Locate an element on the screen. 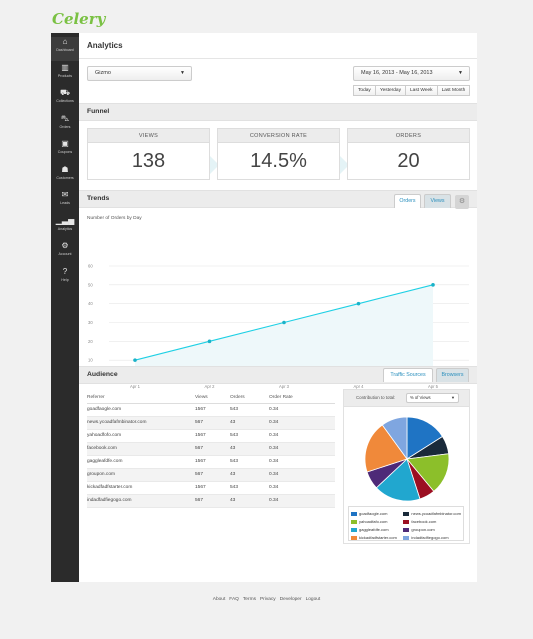 The height and width of the screenshot is (639, 533). table-row: yahoadfofo.com 1567 543 0.34 is located at coordinates (211, 436).